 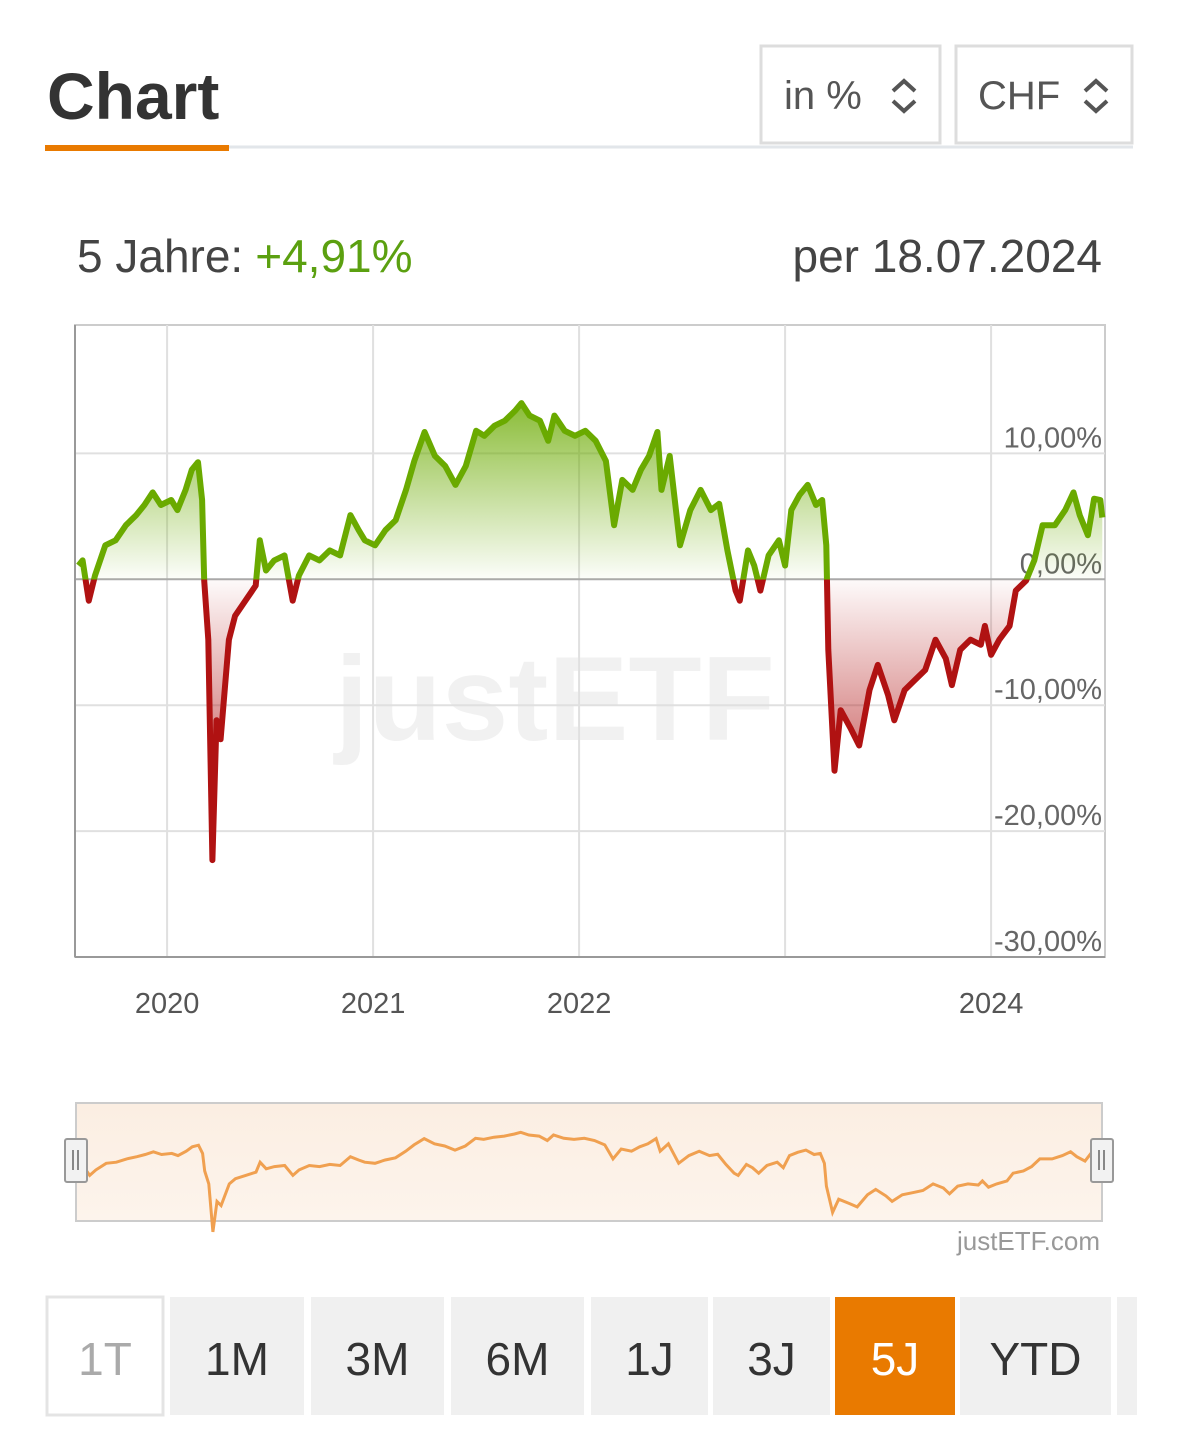 I want to click on button-label: 6M, so click(x=518, y=1359).